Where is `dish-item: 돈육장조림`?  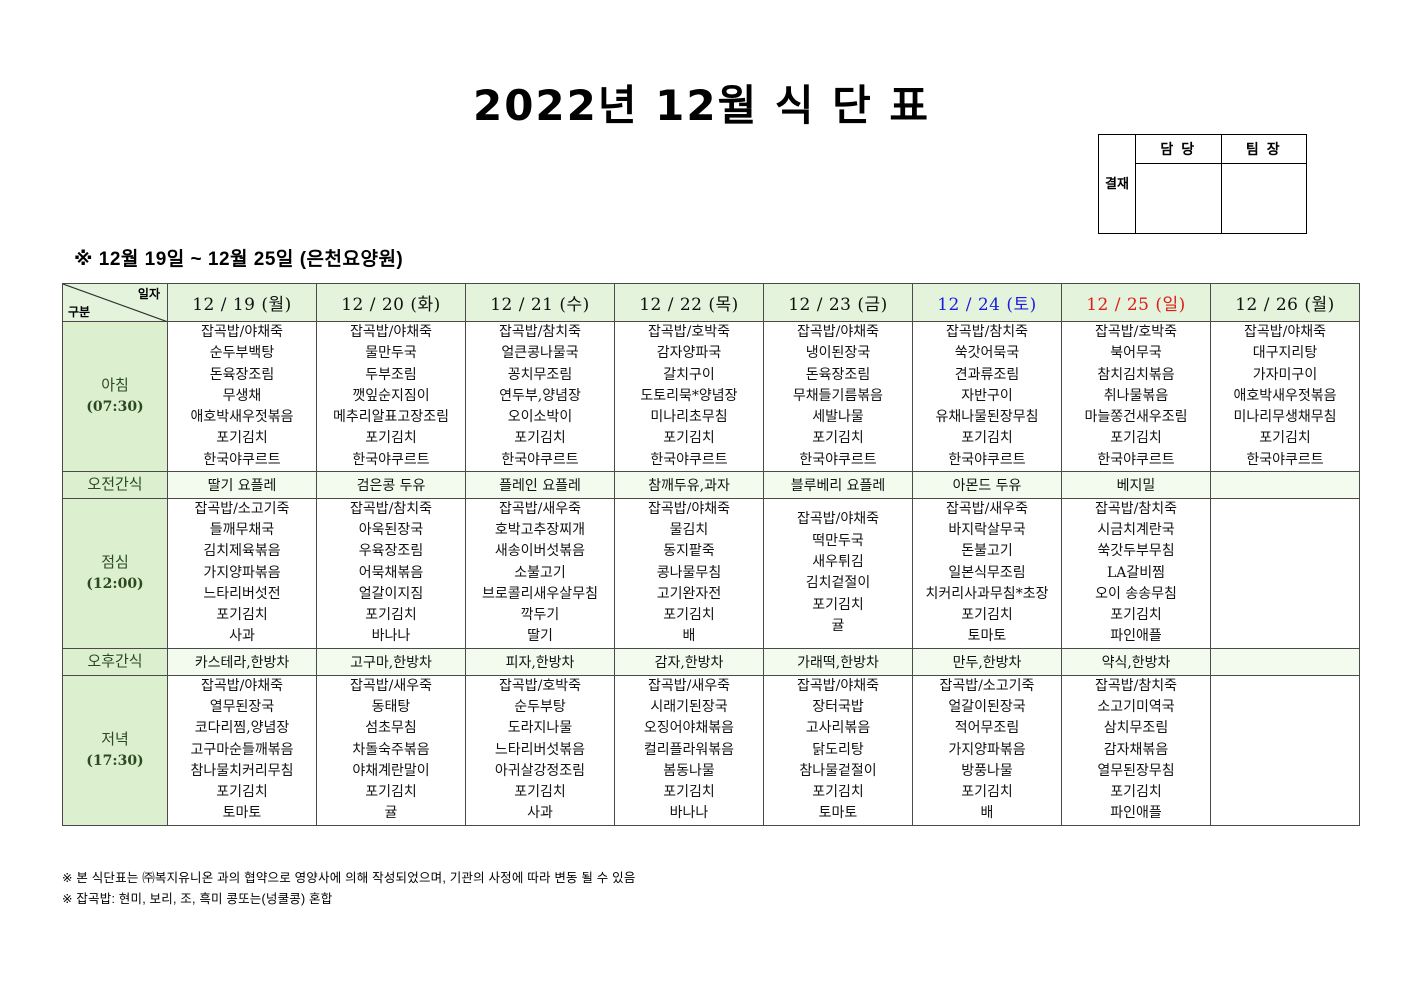 dish-item: 돈육장조림 is located at coordinates (242, 374).